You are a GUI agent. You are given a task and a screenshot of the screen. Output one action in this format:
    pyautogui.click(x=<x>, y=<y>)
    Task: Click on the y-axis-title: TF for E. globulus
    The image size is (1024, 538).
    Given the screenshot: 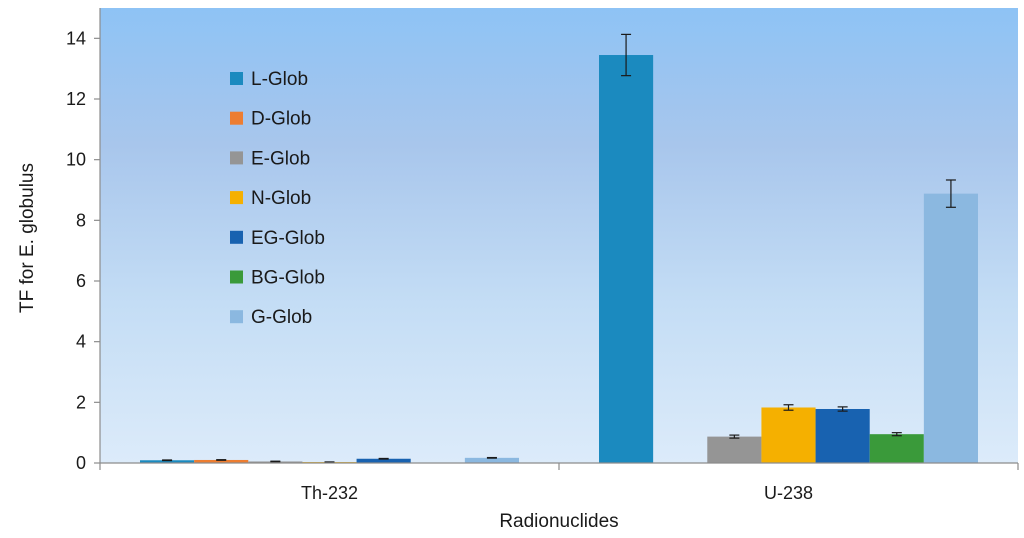 What is the action you would take?
    pyautogui.click(x=27, y=238)
    